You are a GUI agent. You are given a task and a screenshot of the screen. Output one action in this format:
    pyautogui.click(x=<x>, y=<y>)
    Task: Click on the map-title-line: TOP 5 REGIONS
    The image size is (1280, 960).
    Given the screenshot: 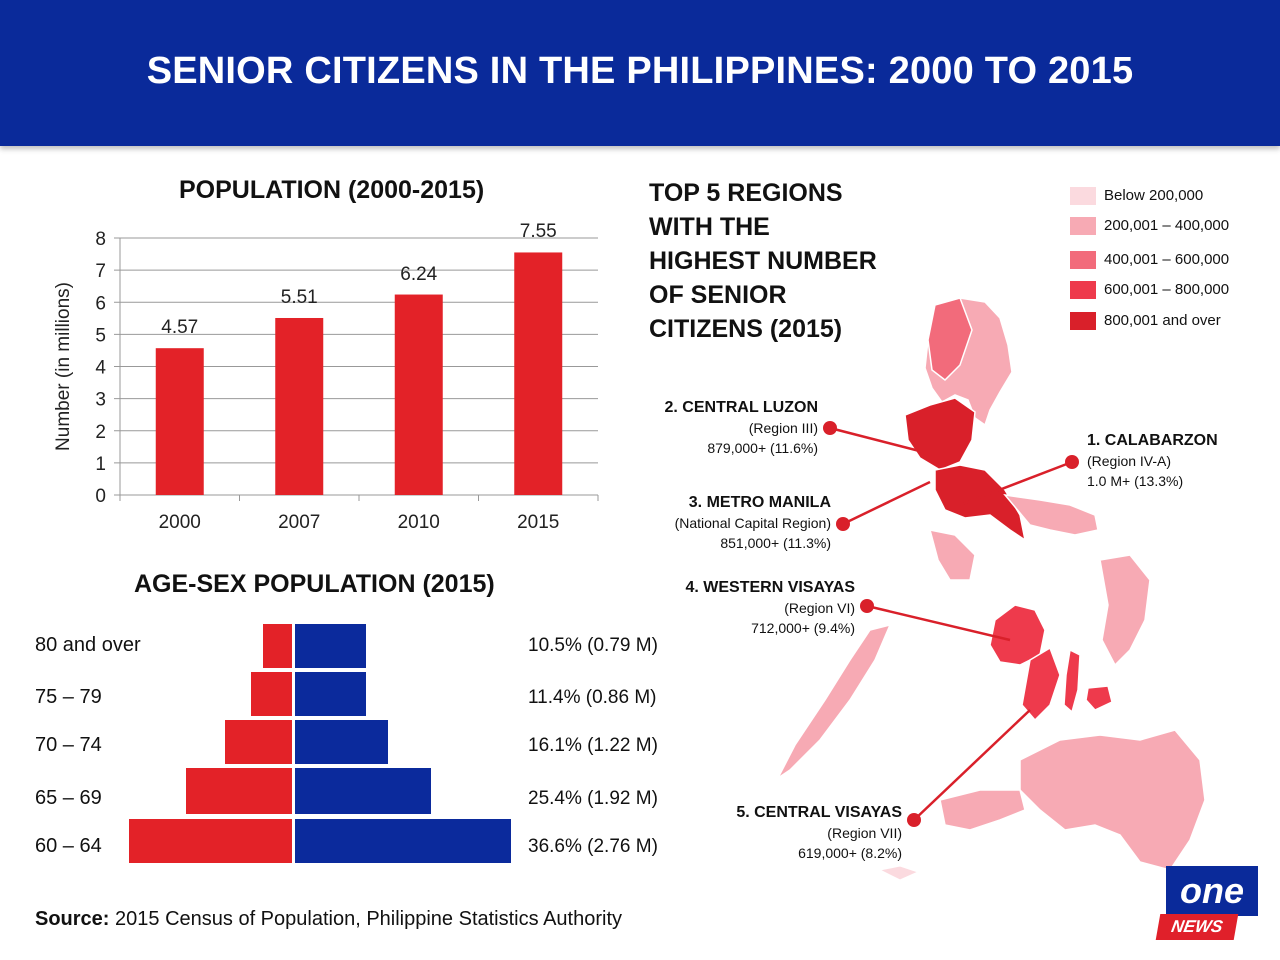 What is the action you would take?
    pyautogui.click(x=746, y=193)
    